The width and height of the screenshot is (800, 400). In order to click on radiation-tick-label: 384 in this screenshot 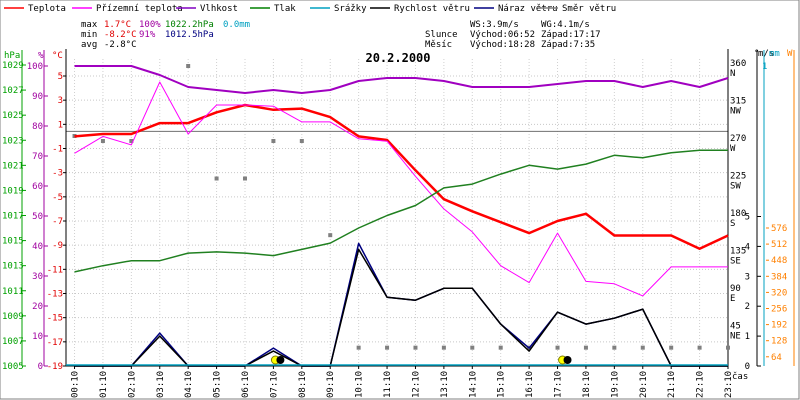, I will do `click(779, 277)`.